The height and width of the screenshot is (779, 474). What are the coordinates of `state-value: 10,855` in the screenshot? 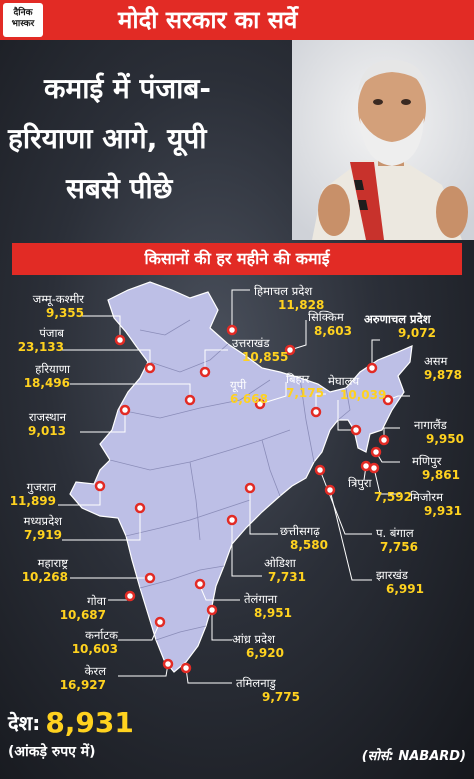 It's located at (265, 357).